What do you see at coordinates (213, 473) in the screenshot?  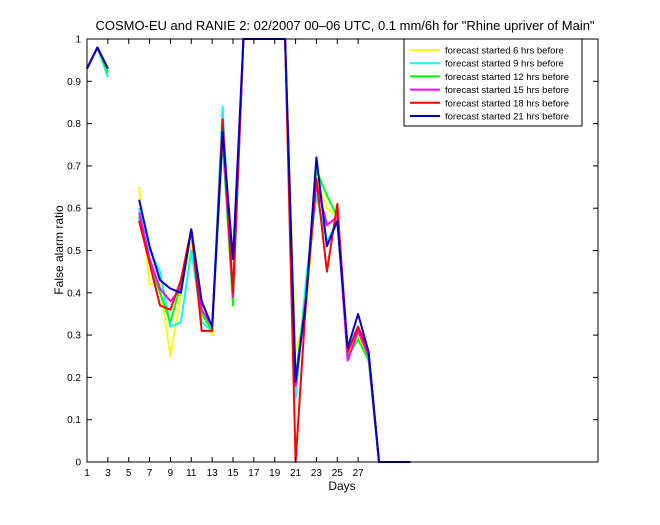 I see `x-tick-label: 13` at bounding box center [213, 473].